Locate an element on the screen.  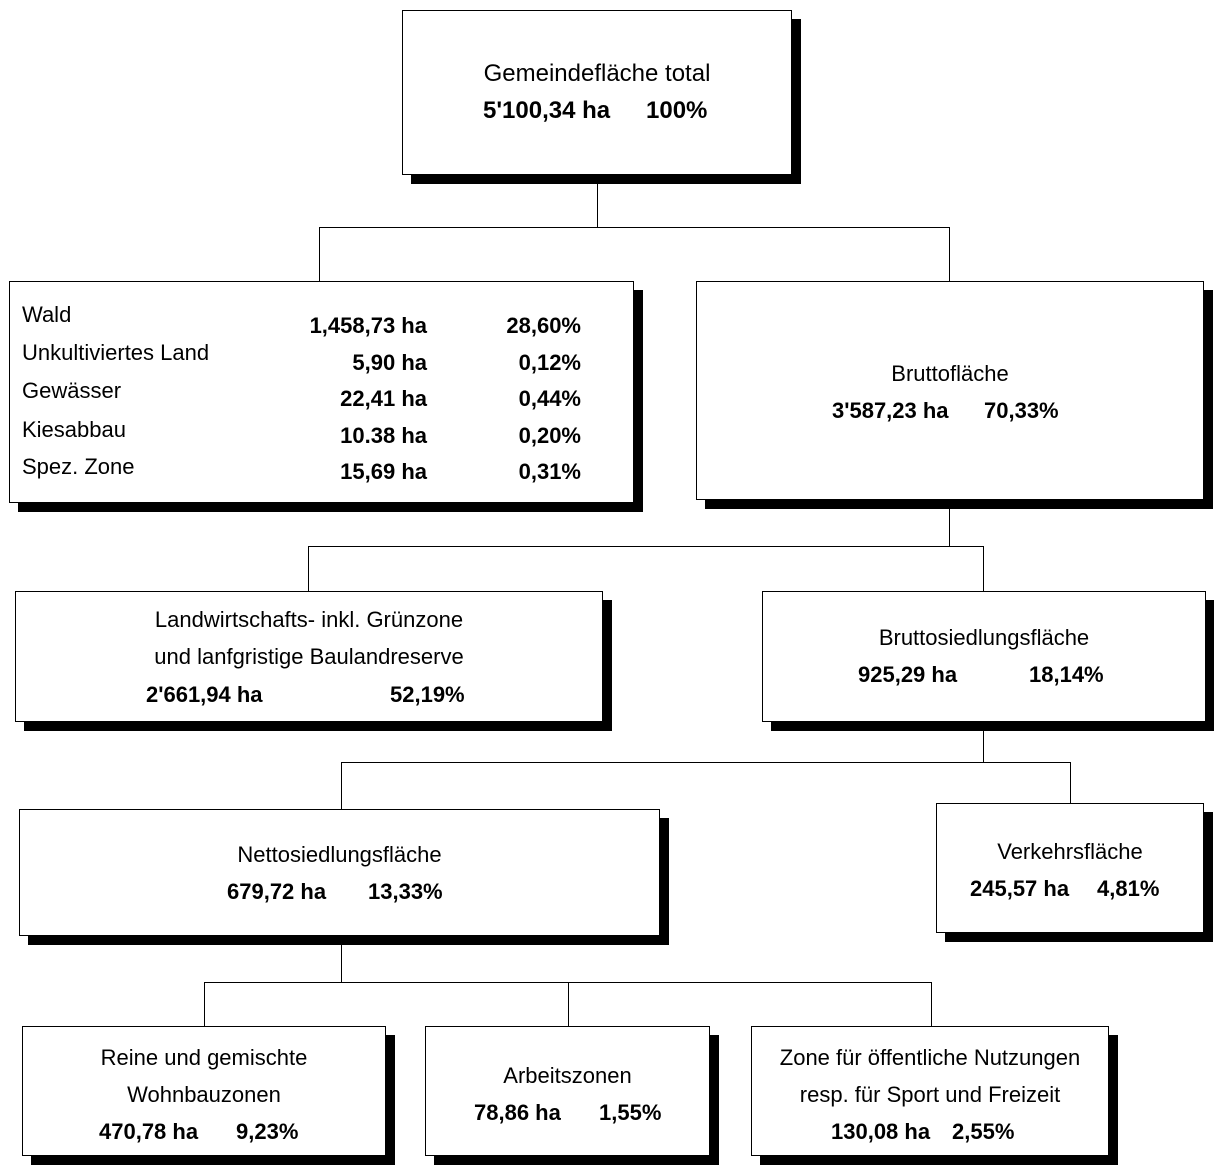
connector-brutto-down is located at coordinates (949, 523).